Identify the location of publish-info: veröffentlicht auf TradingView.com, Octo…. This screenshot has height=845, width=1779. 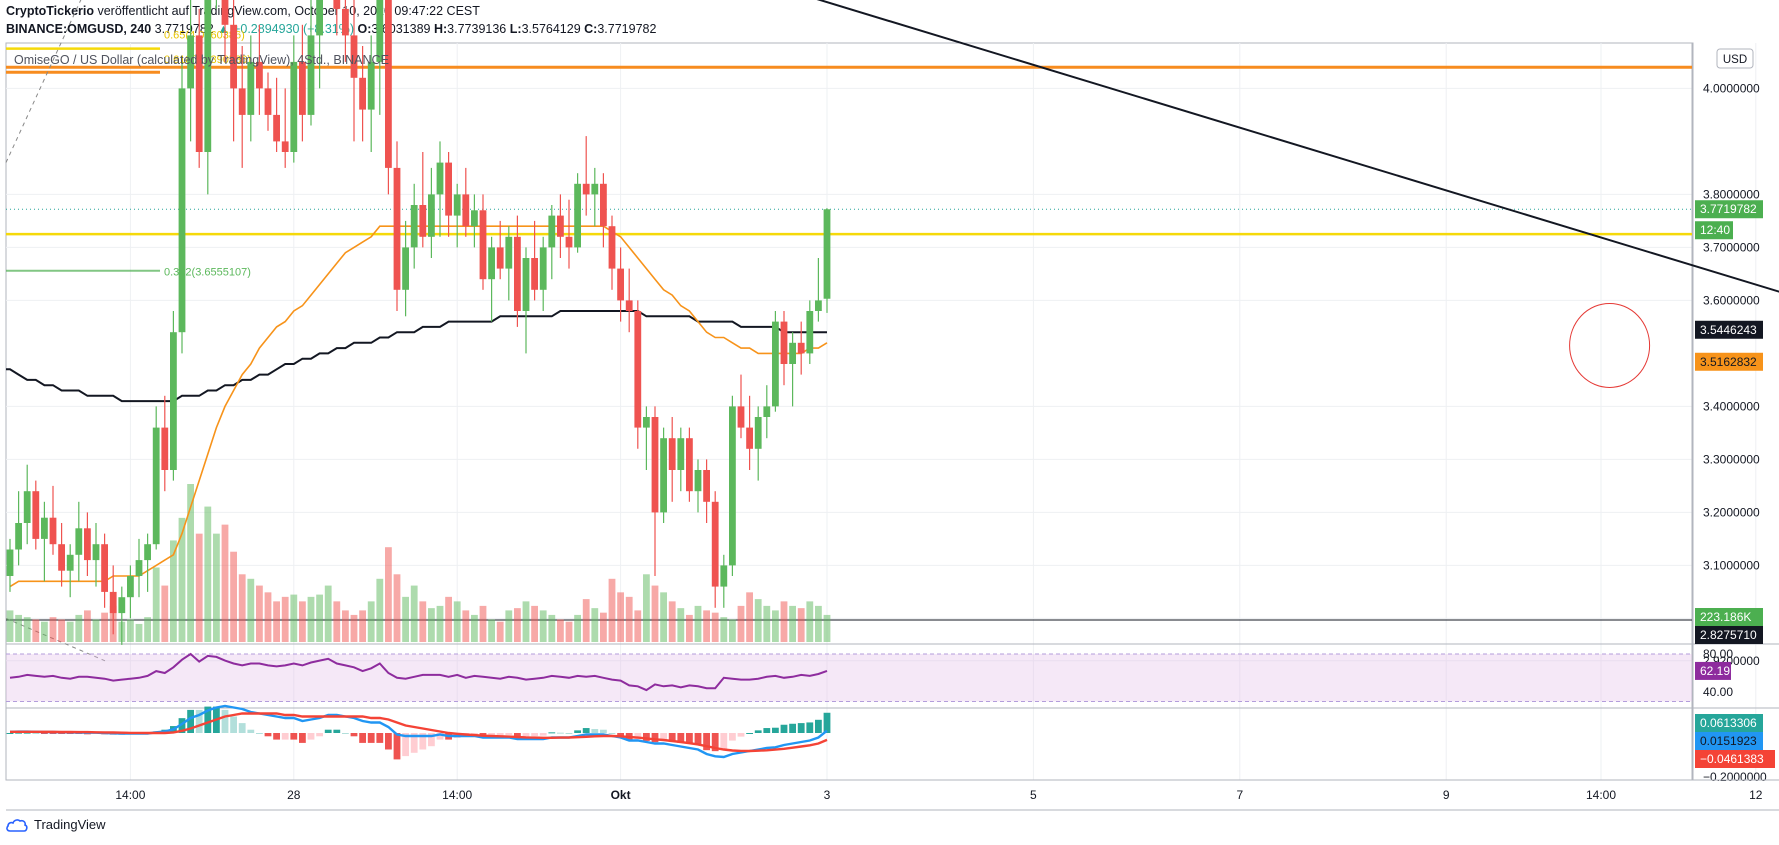
(288, 11).